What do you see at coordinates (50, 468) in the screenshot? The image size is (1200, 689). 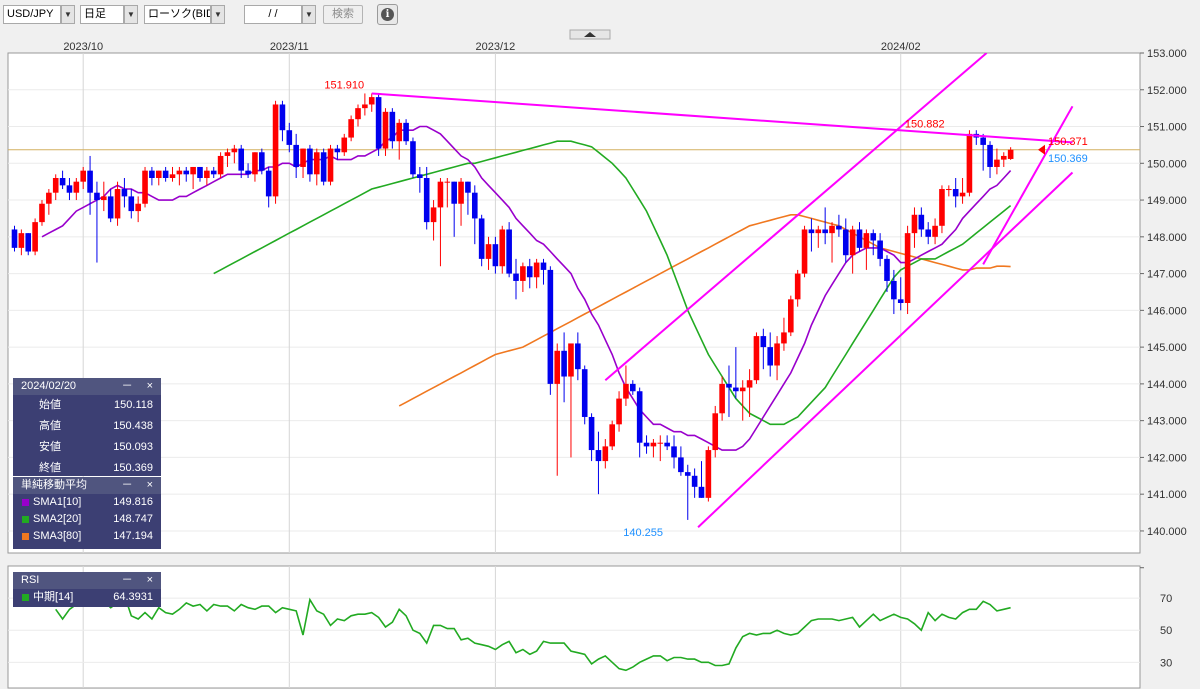 I see `ohlc-label: 終値` at bounding box center [50, 468].